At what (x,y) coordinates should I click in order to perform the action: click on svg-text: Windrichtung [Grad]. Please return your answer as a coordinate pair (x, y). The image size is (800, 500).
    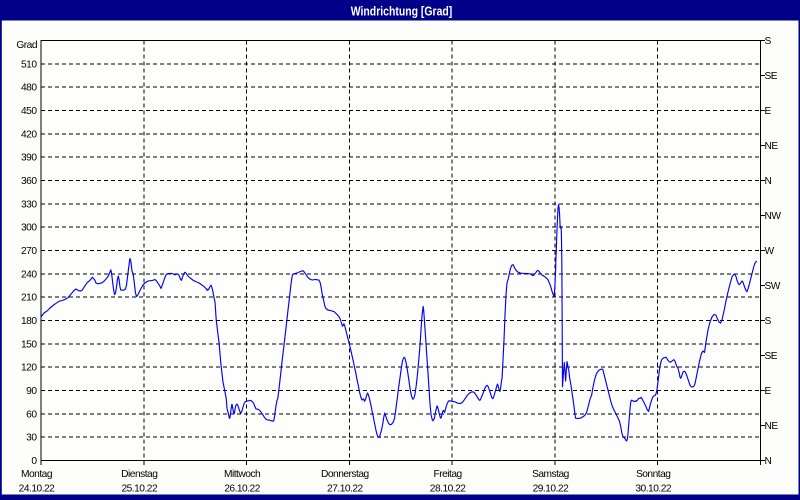
    Looking at the image, I should click on (402, 11).